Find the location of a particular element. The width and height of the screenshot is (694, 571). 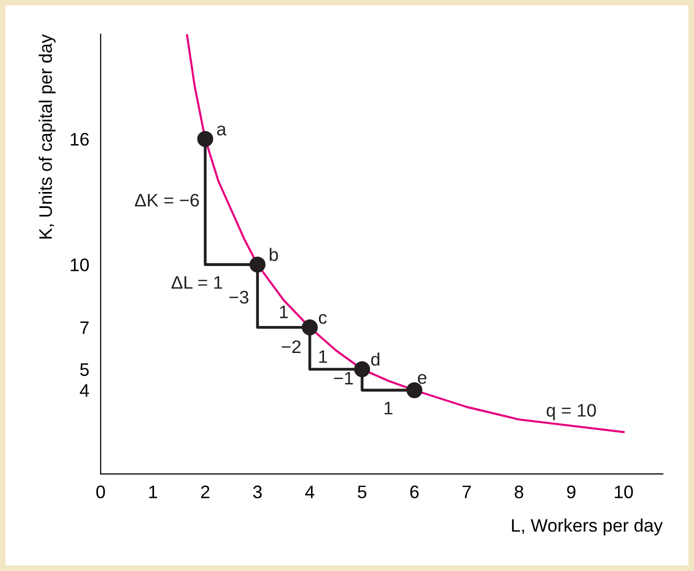

annotation: q = 10 is located at coordinates (571, 412).